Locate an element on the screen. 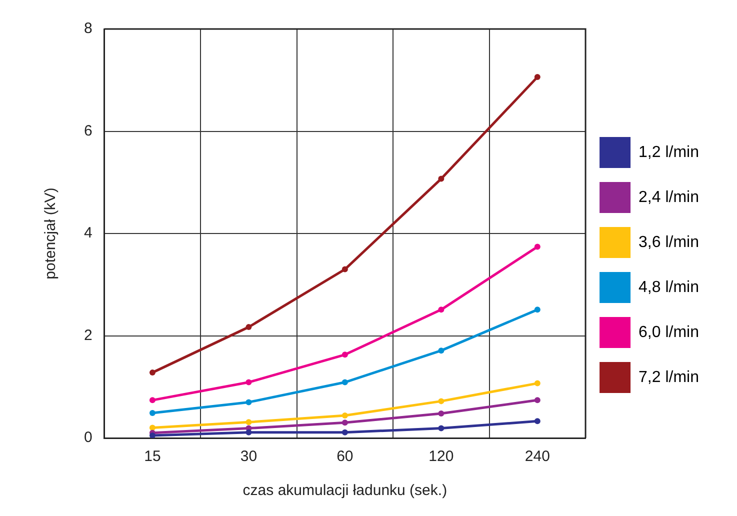  y-tick-label: 8 is located at coordinates (88, 29).